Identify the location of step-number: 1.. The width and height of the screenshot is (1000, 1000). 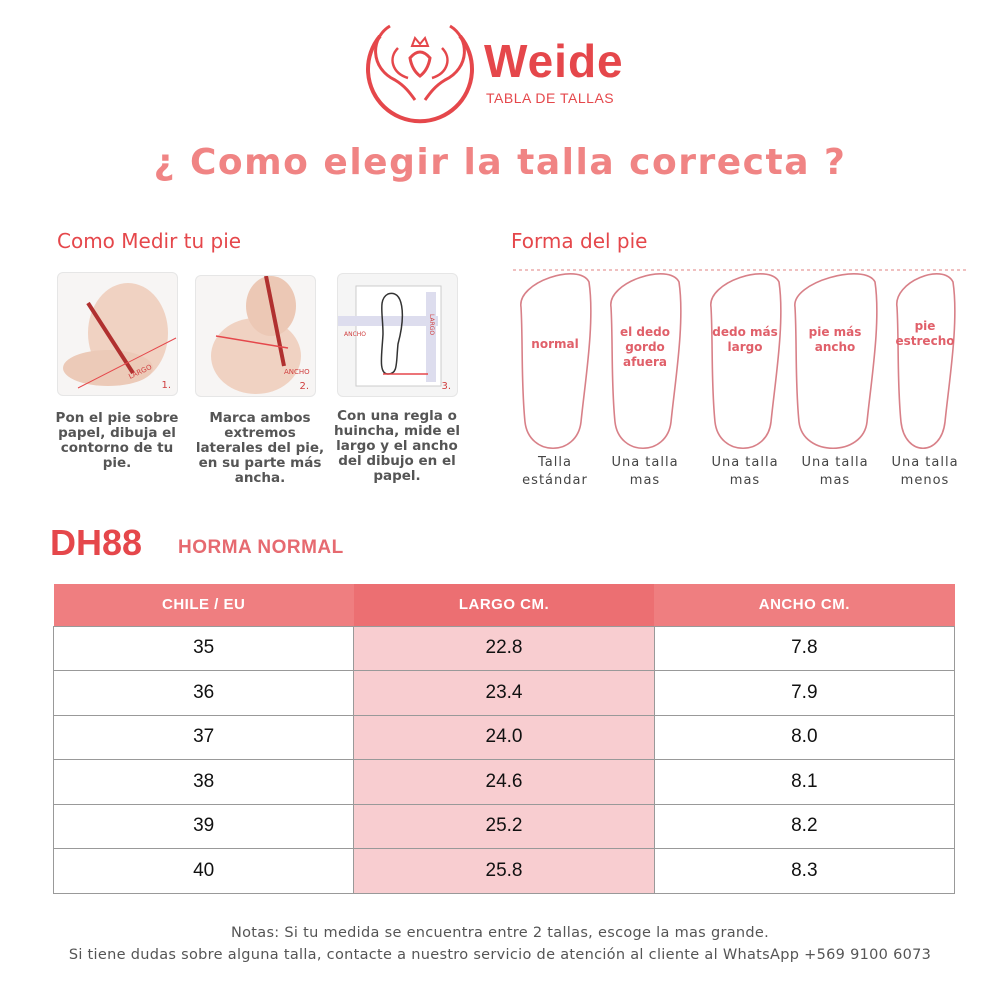
(166, 385).